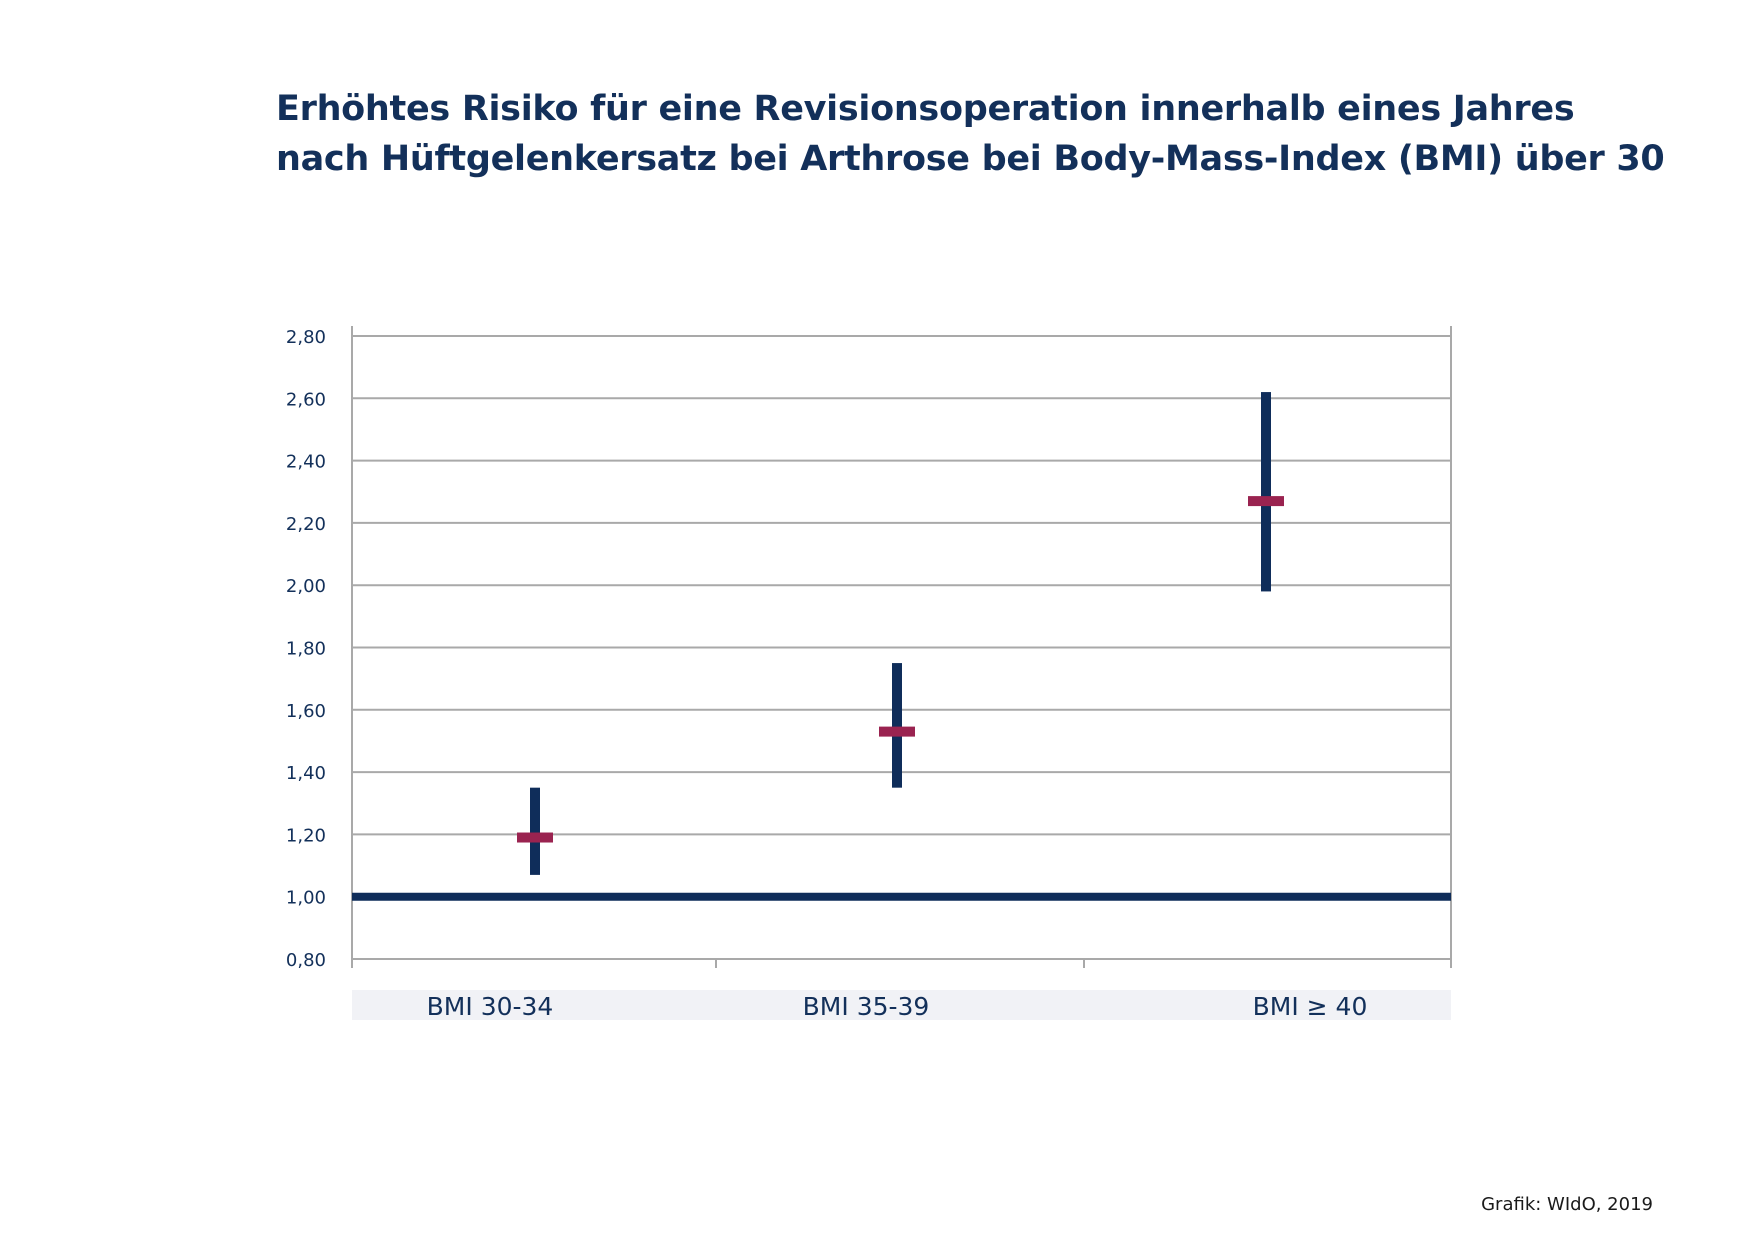 The width and height of the screenshot is (1750, 1250). Describe the element at coordinates (1567, 1204) in the screenshot. I see `source-credit: Grafik: WIdO, 2019` at that location.